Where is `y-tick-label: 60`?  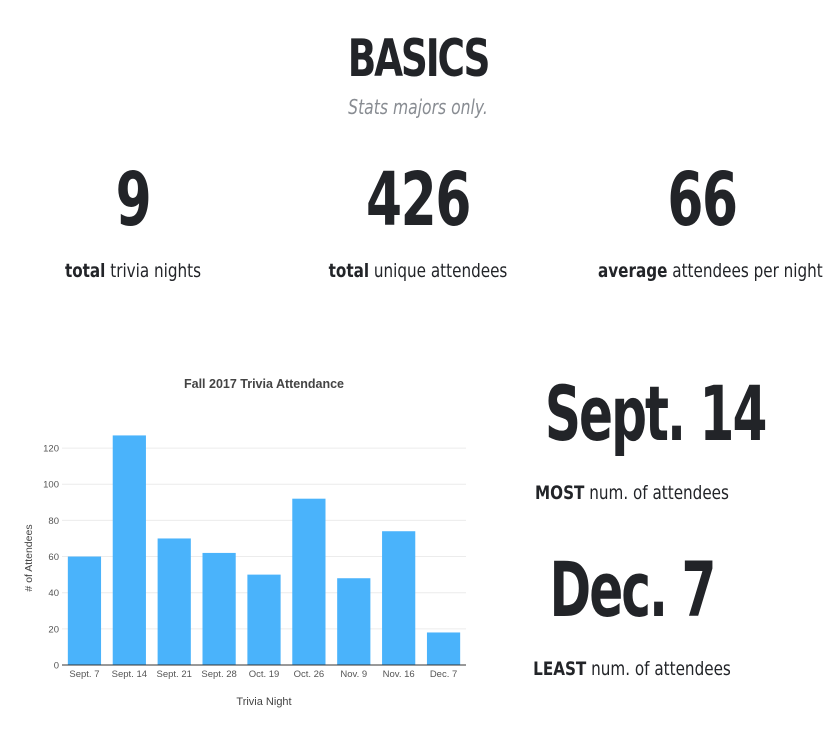
y-tick-label: 60 is located at coordinates (53, 557).